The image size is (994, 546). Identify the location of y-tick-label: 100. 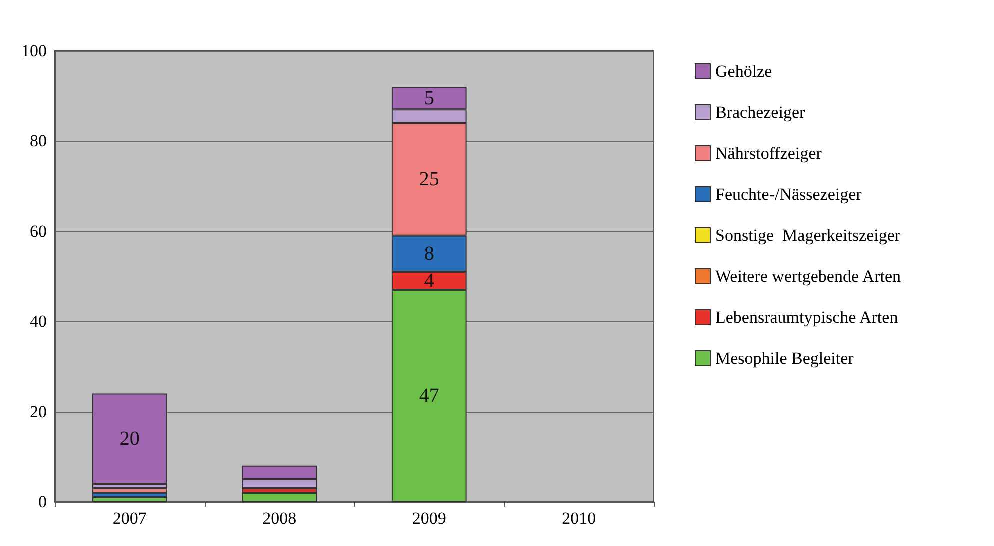
(34, 51).